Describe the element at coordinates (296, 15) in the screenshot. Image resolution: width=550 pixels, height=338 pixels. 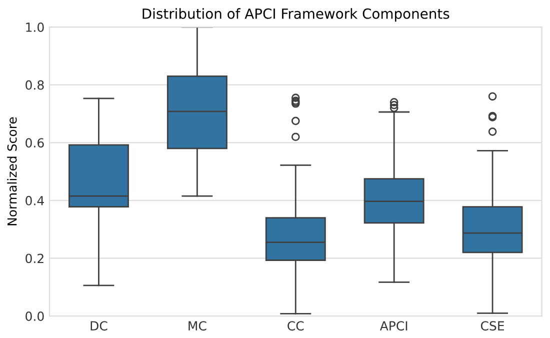
I see `chart-title: Distribution of APCI Framework Components` at that location.